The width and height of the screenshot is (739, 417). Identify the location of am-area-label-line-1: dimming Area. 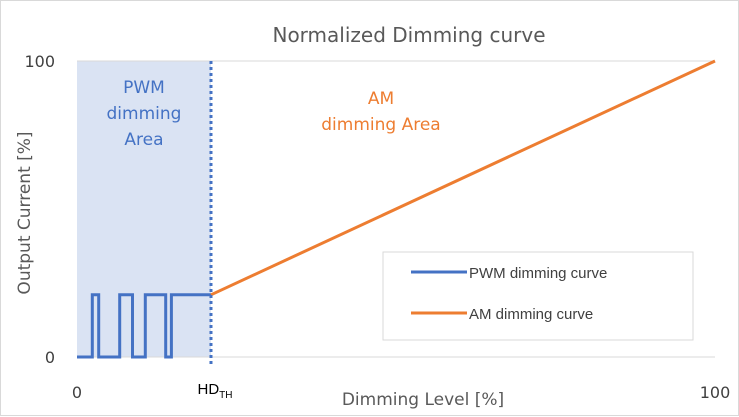
(380, 125).